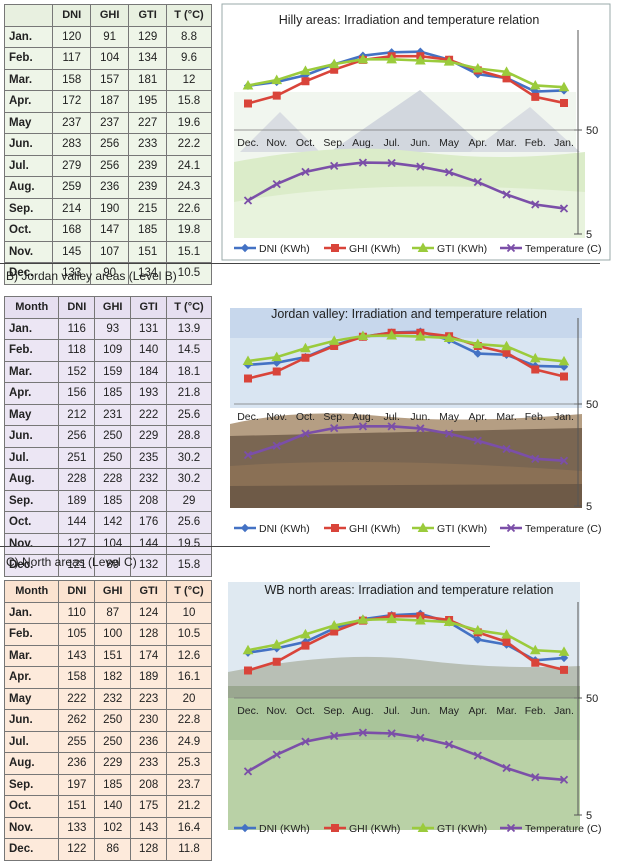  I want to click on column-header: Month, so click(31, 307).